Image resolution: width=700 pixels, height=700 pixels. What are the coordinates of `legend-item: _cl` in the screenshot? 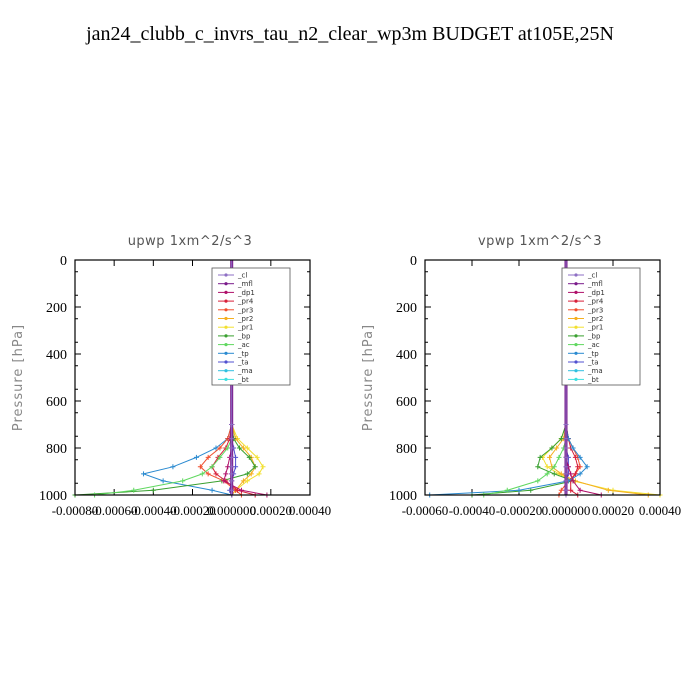 It's located at (582, 276).